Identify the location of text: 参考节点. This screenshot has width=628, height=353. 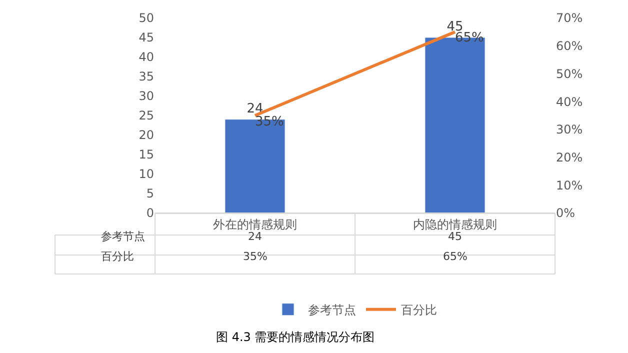
(123, 236).